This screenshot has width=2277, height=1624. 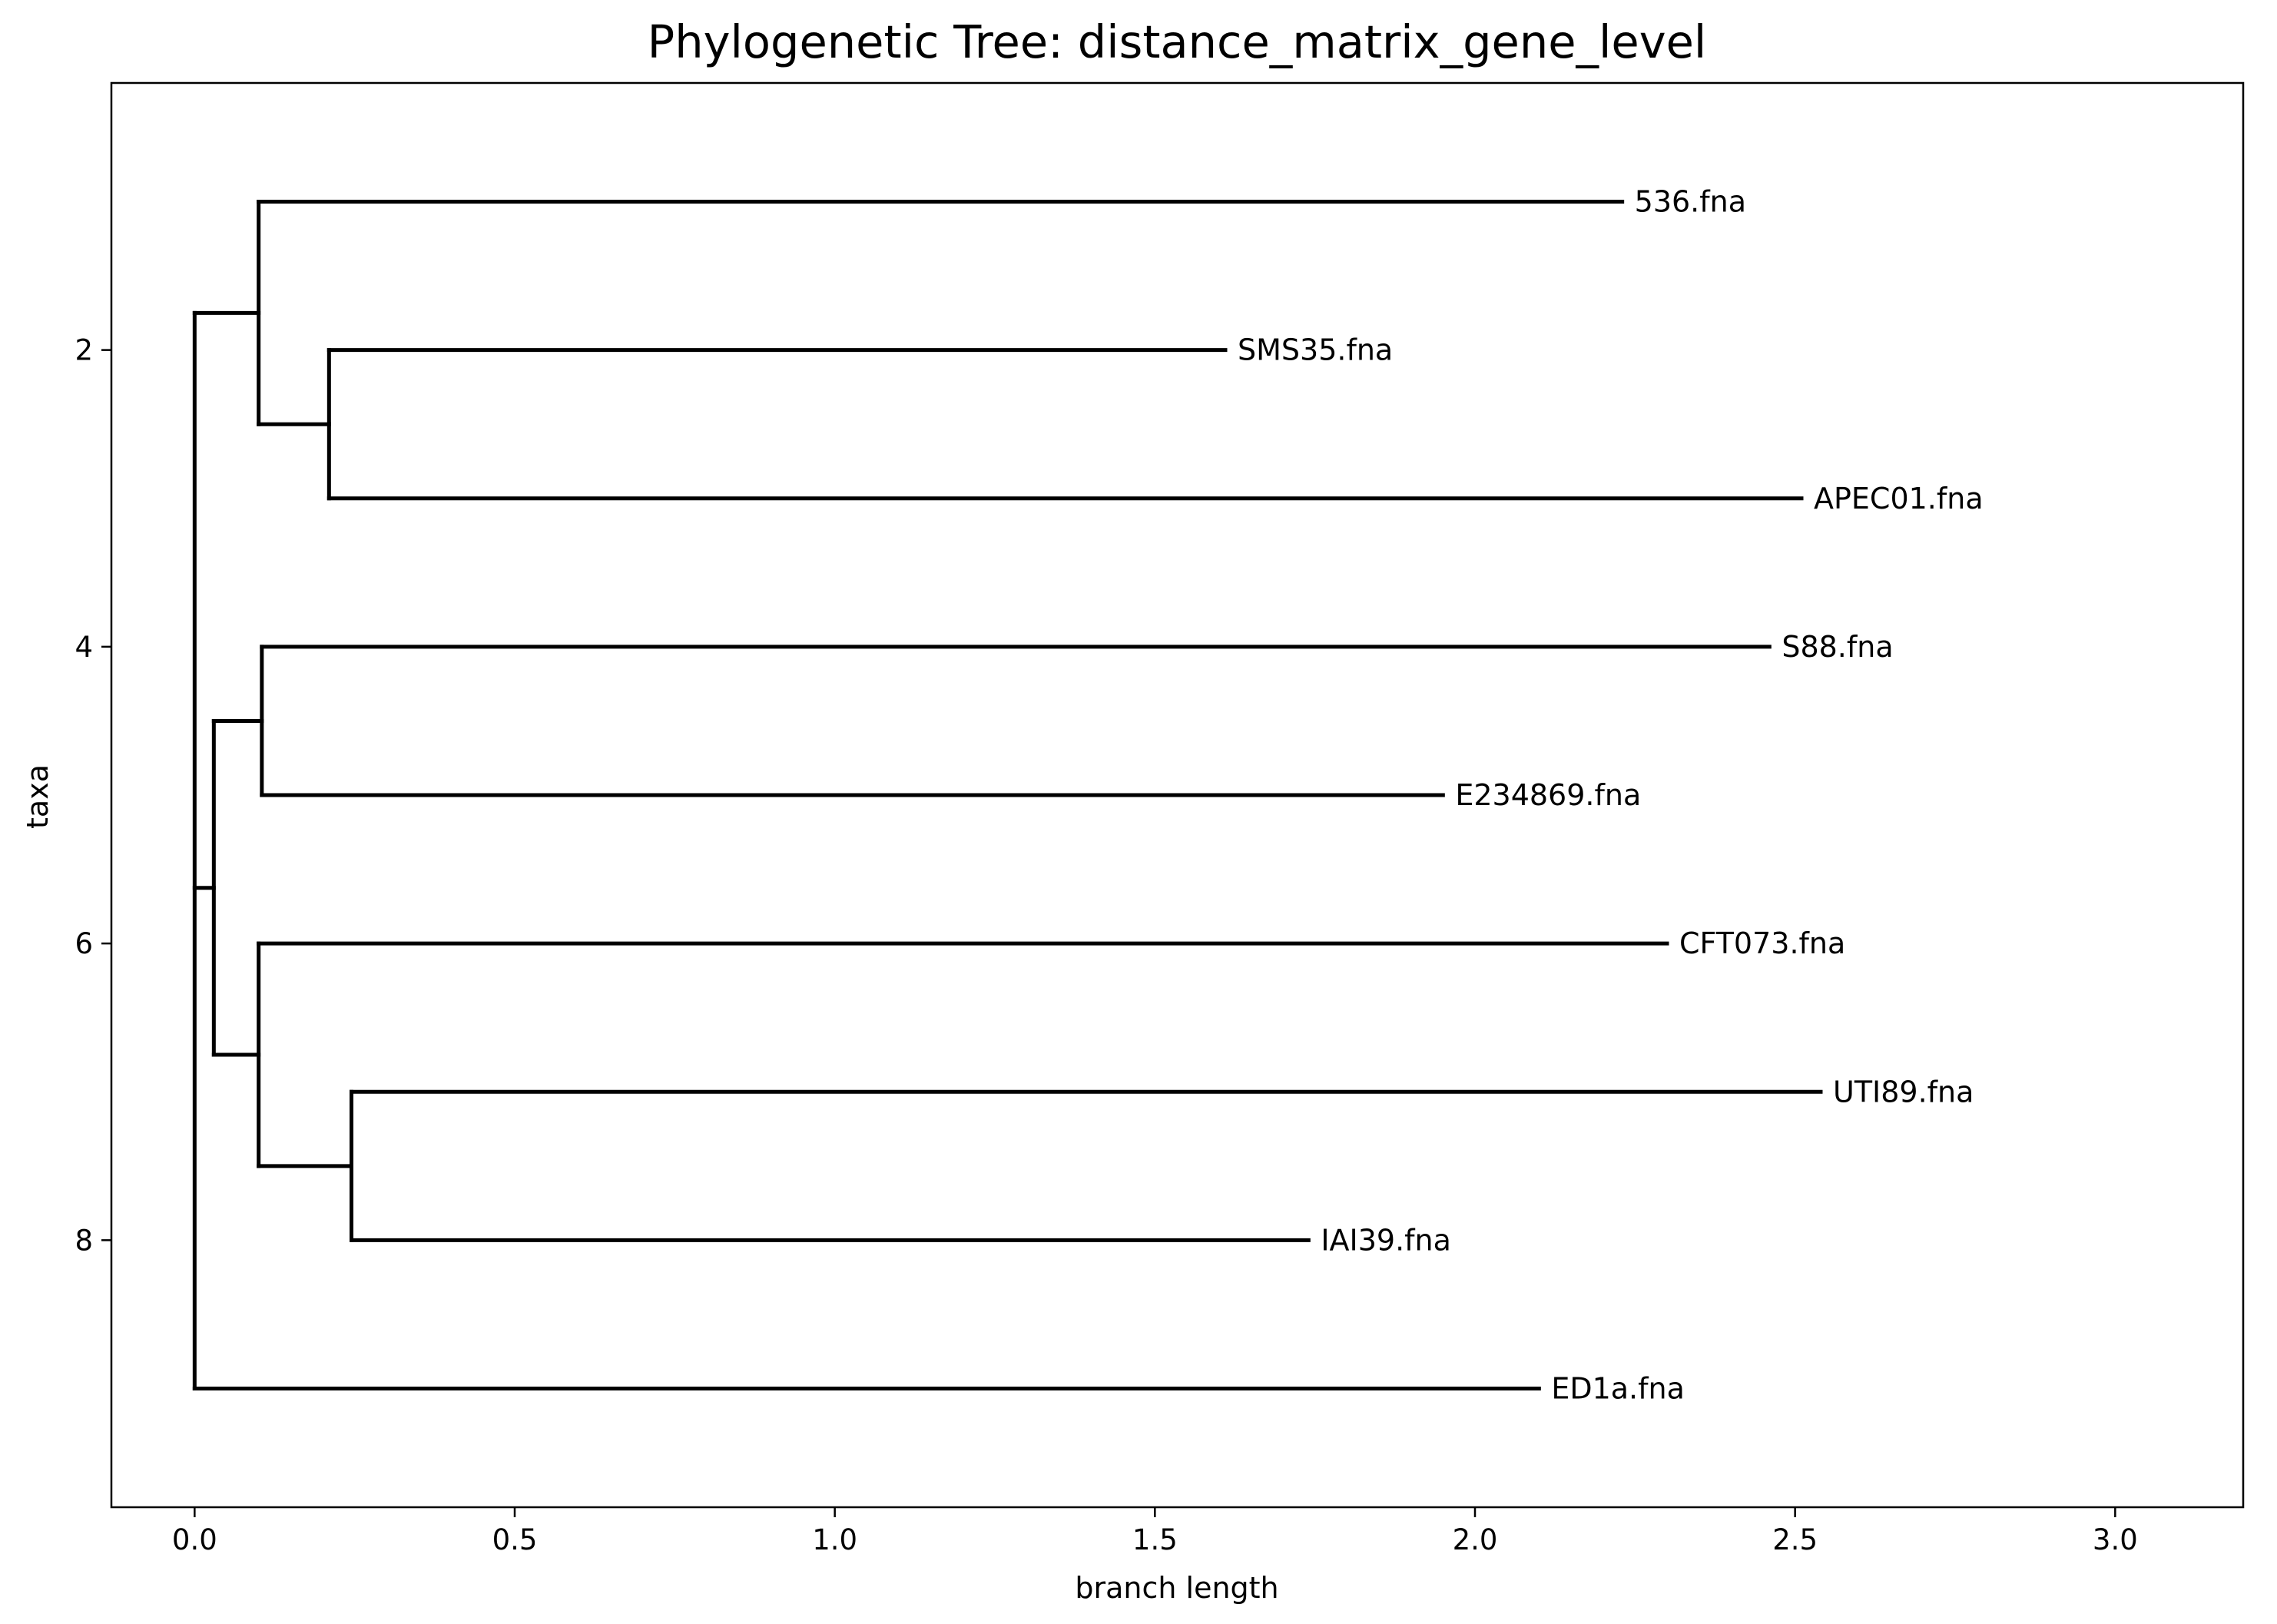 What do you see at coordinates (1155, 1540) in the screenshot?
I see `x-tick-label: 1.5` at bounding box center [1155, 1540].